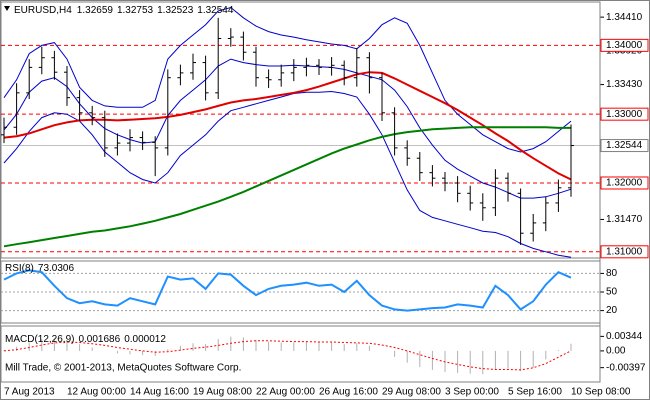 The image size is (650, 400). What do you see at coordinates (19, 268) in the screenshot?
I see `rsi-name: RSI(8)` at bounding box center [19, 268].